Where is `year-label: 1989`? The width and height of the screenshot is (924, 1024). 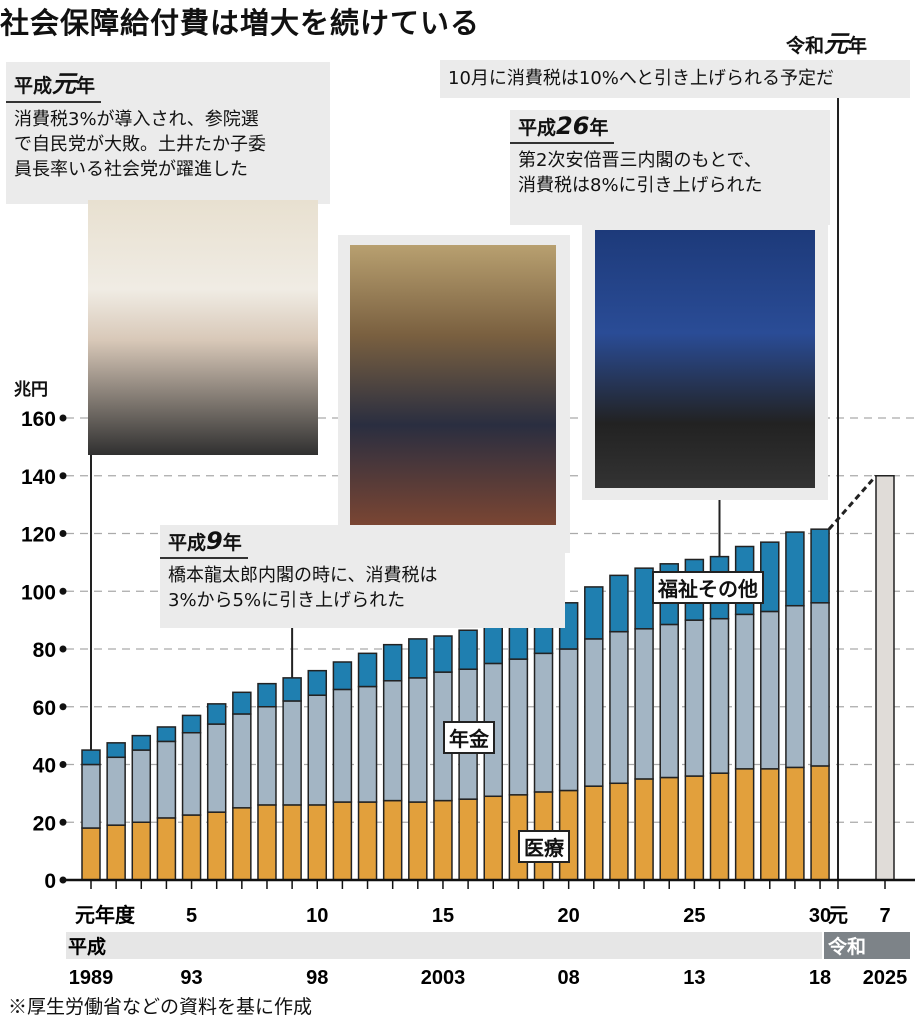 year-label: 1989 is located at coordinates (91, 978).